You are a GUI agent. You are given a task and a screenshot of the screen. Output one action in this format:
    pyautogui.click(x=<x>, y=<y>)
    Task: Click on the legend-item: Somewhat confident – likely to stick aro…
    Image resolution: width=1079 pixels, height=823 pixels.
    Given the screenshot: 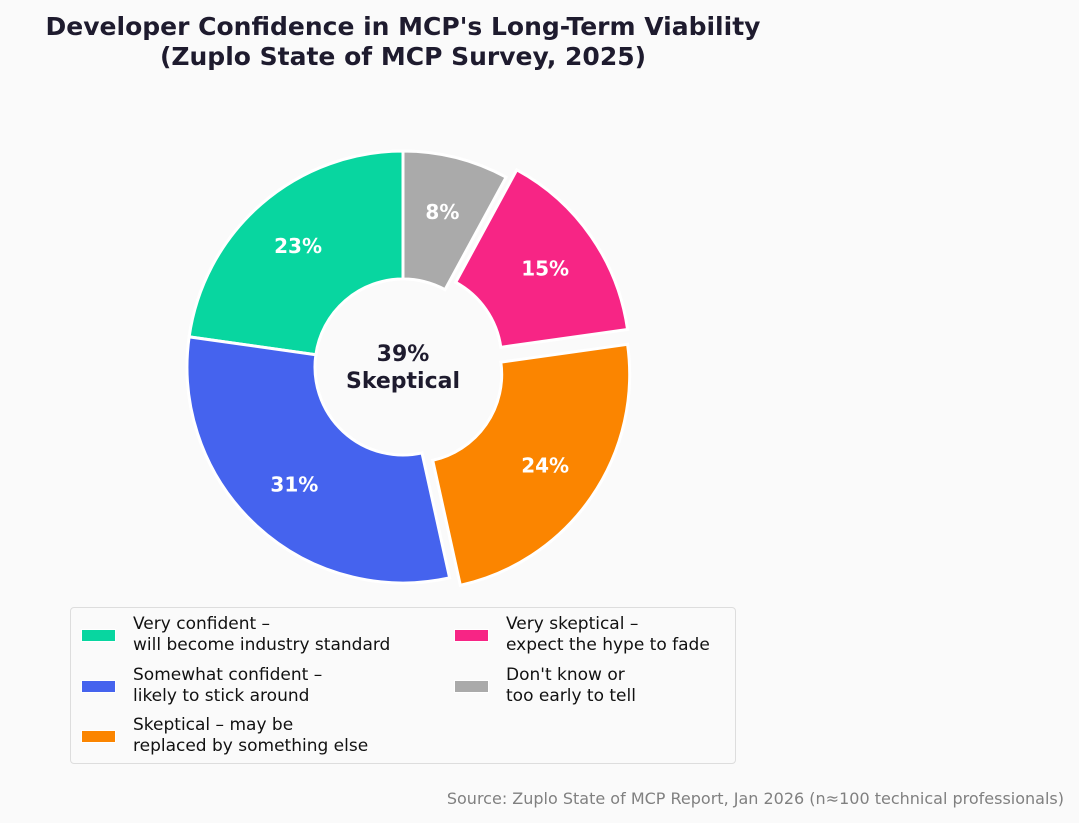 What is the action you would take?
    pyautogui.click(x=201, y=686)
    